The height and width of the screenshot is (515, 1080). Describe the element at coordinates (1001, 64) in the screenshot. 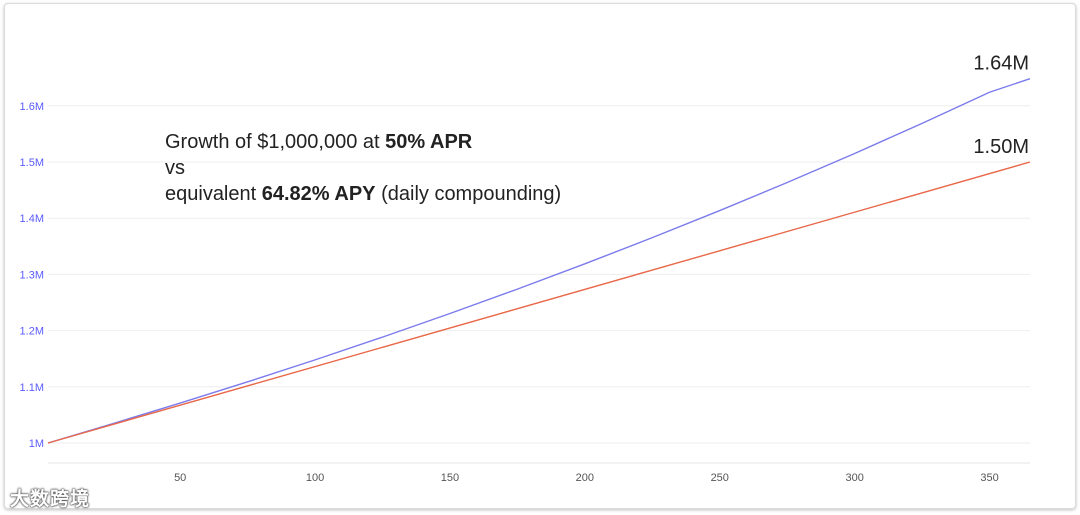

I see `series-end-label: 1.64M` at that location.